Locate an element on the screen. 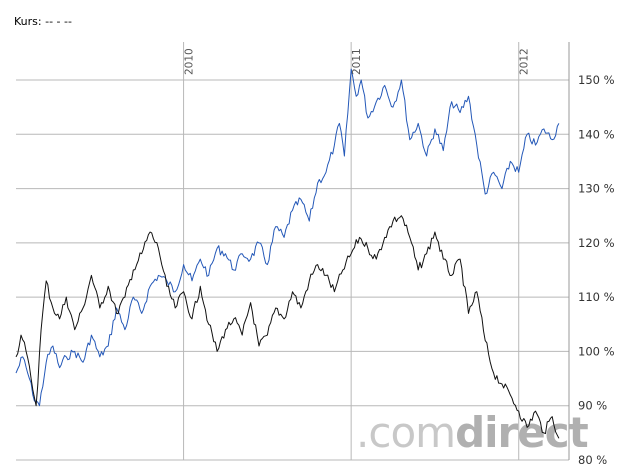 The width and height of the screenshot is (618, 467). y-tick-label: 80 % is located at coordinates (592, 460).